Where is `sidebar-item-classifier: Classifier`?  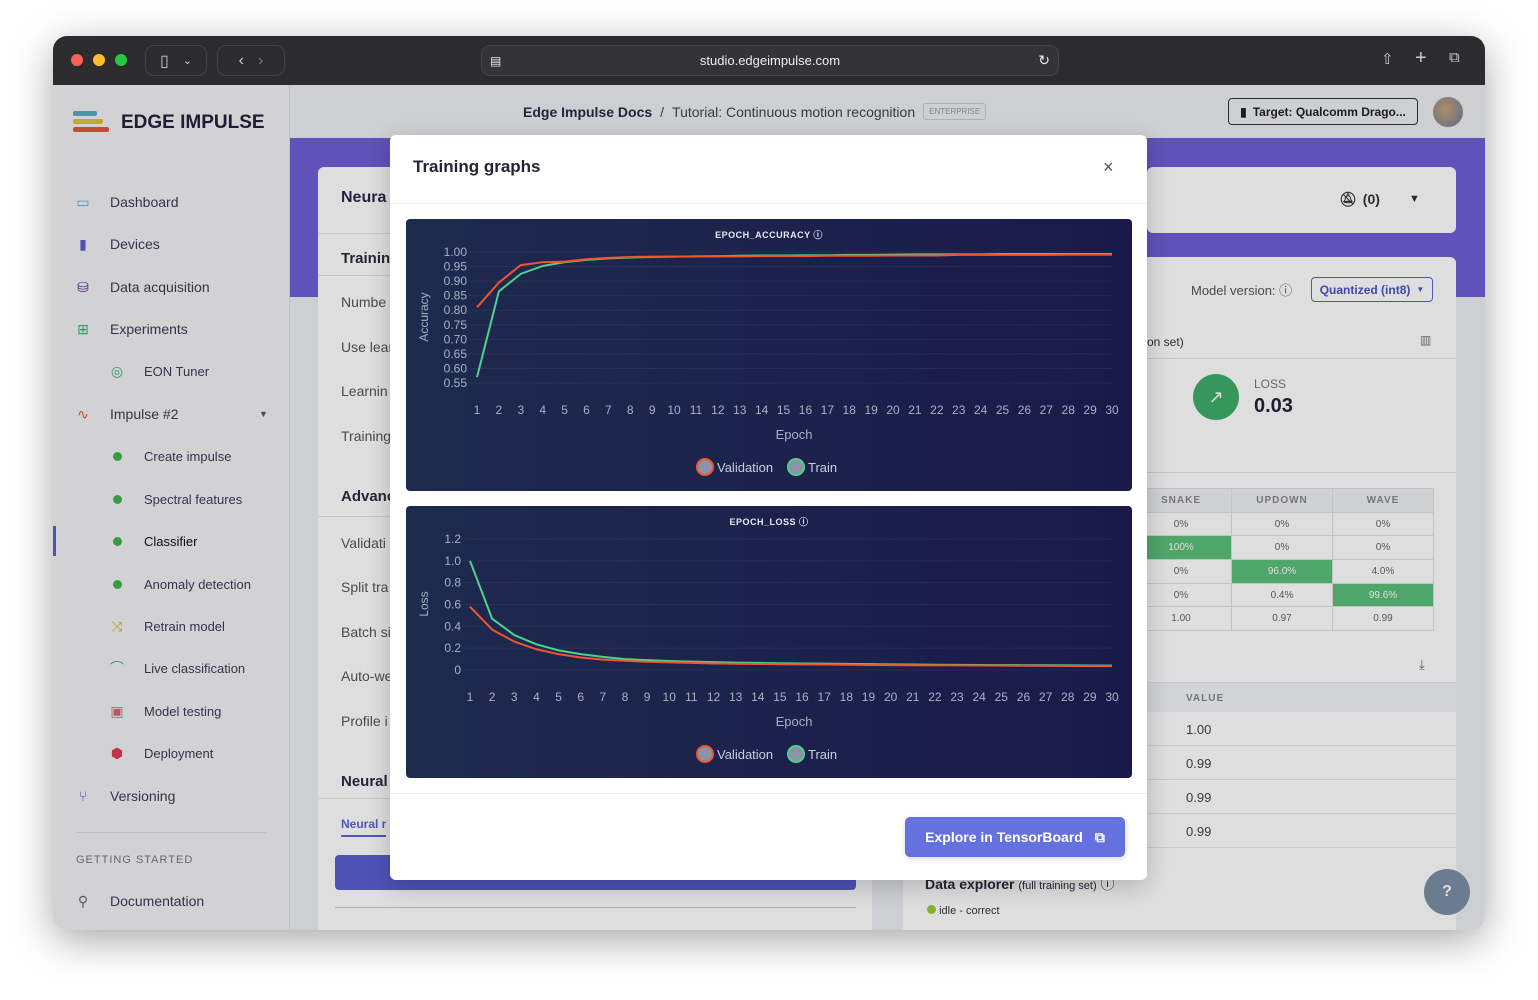
sidebar-item-classifier: Classifier is located at coordinates (171, 541).